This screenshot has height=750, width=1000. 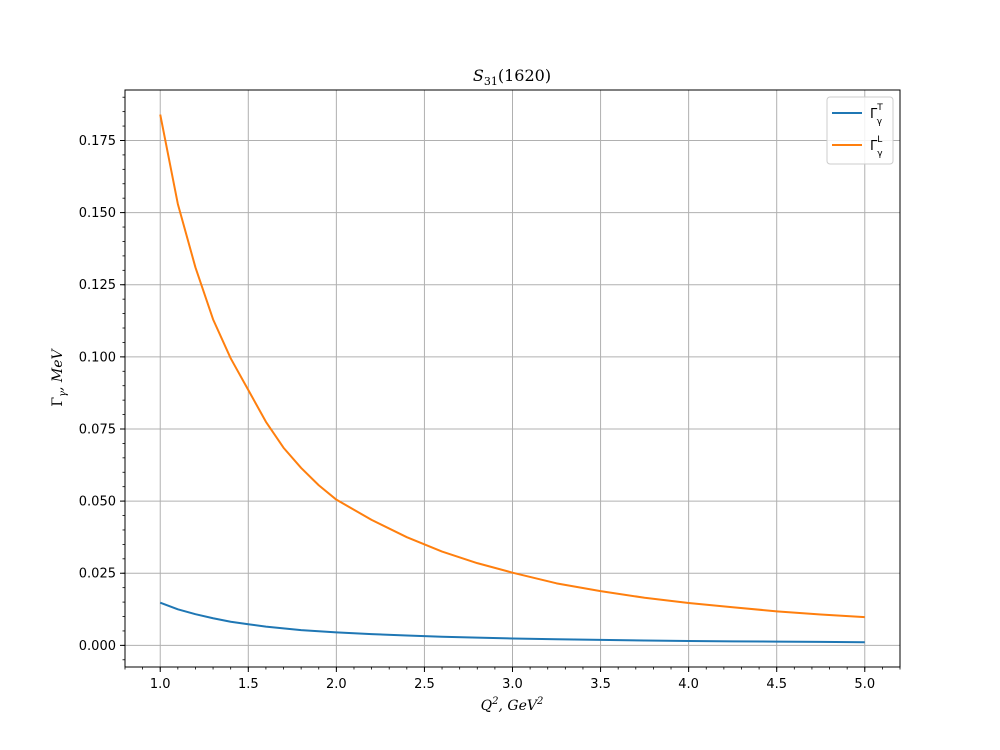 I want to click on x-tick-label: 4.5, so click(x=776, y=684).